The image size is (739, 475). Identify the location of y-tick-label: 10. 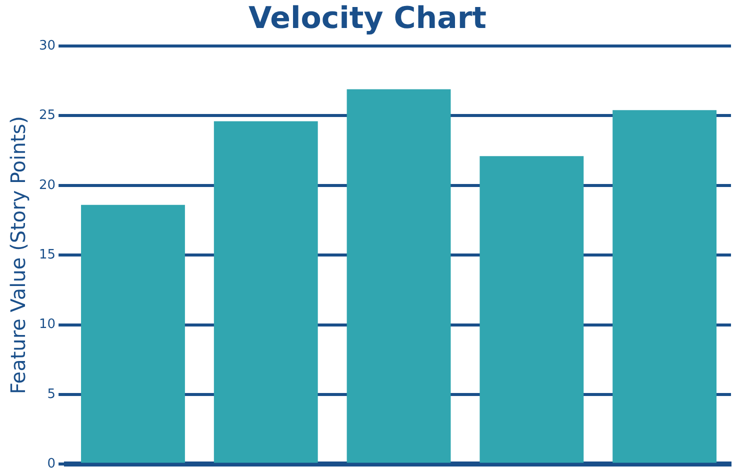
(47, 324).